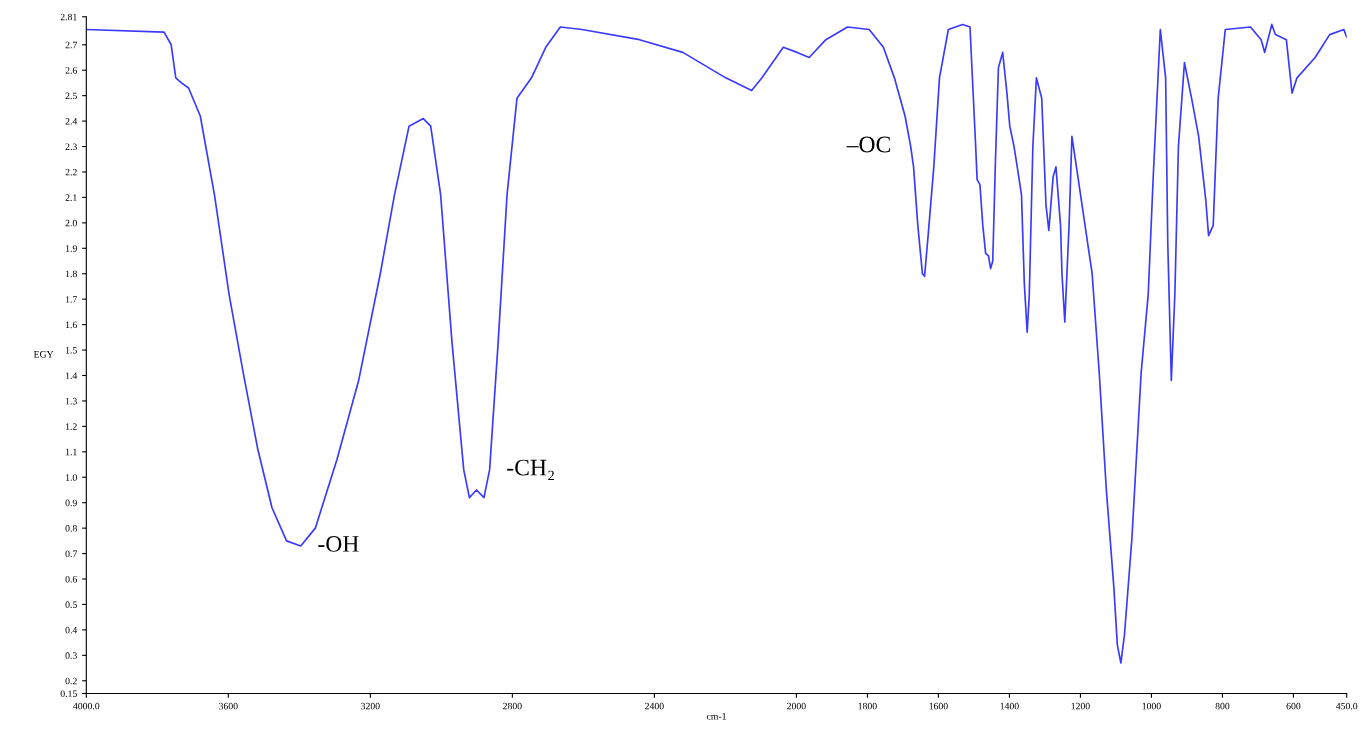  What do you see at coordinates (71, 45) in the screenshot?
I see `y-tick-label: 2.7` at bounding box center [71, 45].